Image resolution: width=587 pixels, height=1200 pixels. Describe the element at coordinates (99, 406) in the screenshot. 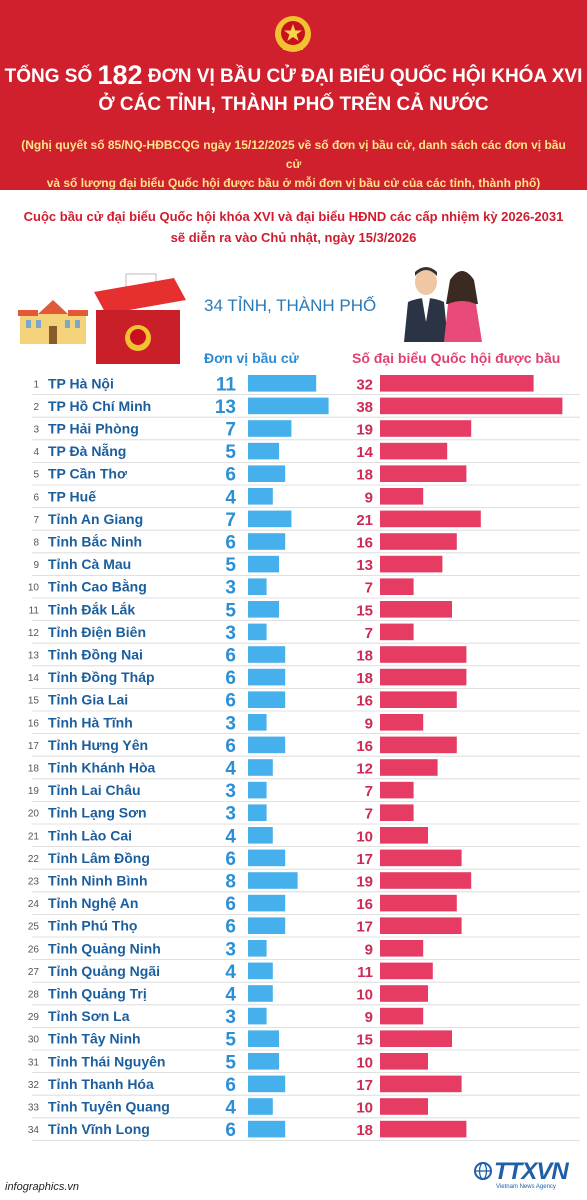

I see `province-label: TP Hồ Chí Minh` at that location.